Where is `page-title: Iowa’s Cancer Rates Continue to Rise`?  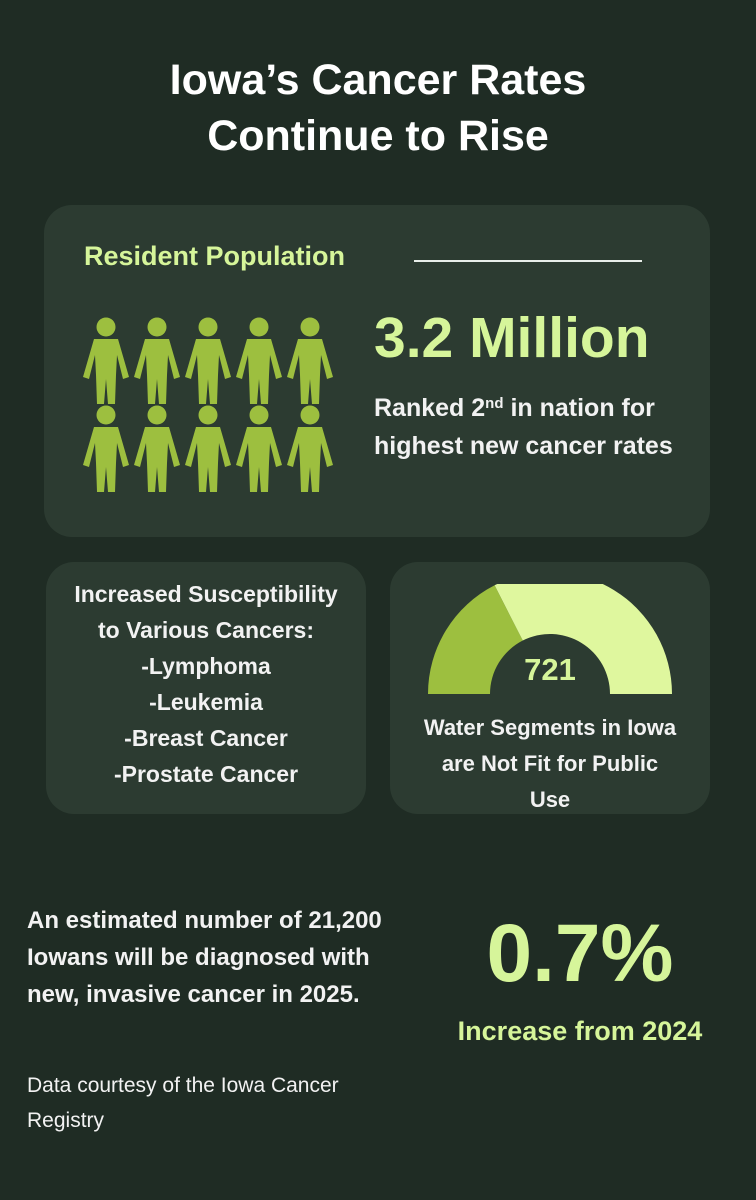
page-title: Iowa’s Cancer Rates Continue to Rise is located at coordinates (378, 108).